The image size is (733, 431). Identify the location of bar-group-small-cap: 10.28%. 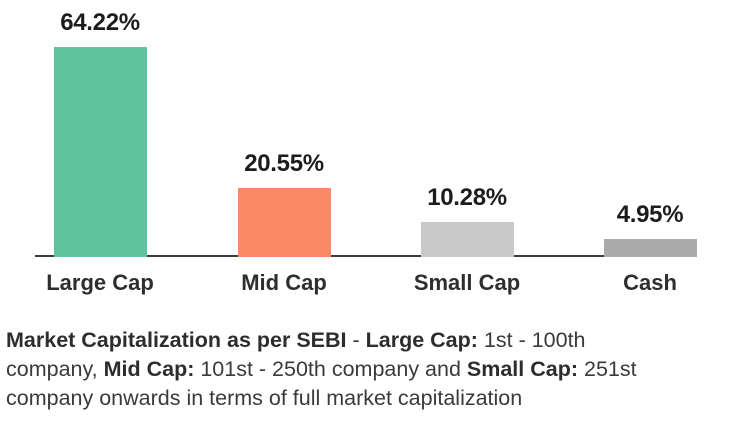
(467, 128).